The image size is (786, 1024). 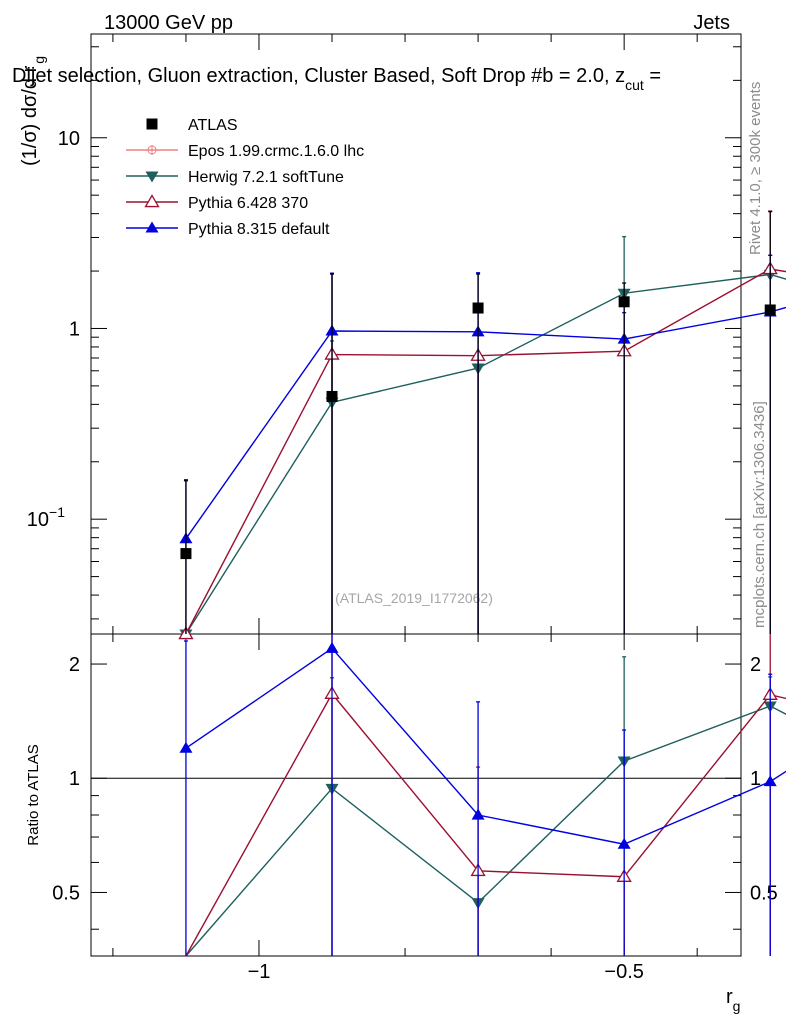 What do you see at coordinates (57, 512) in the screenshot?
I see `tick-exponent: −1` at bounding box center [57, 512].